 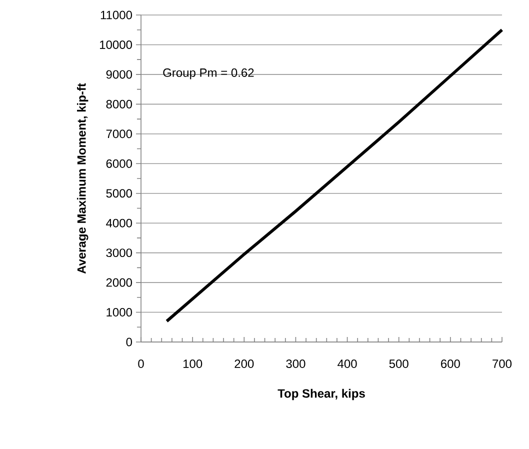 I want to click on y-tick-label: 7000, so click(x=119, y=134).